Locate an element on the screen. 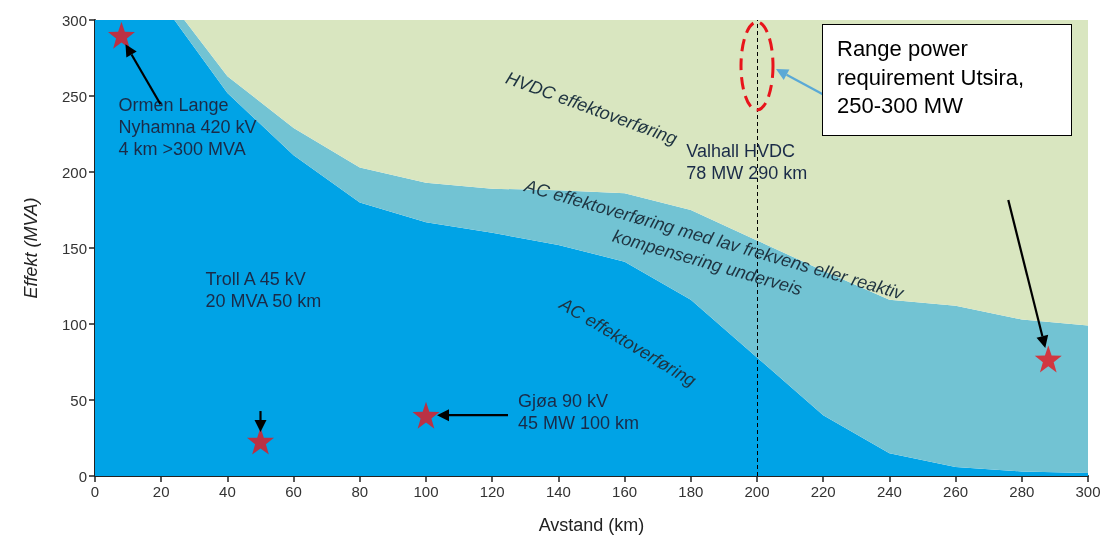 Image resolution: width=1104 pixels, height=554 pixels. x-tick-label: 60 is located at coordinates (293, 491).